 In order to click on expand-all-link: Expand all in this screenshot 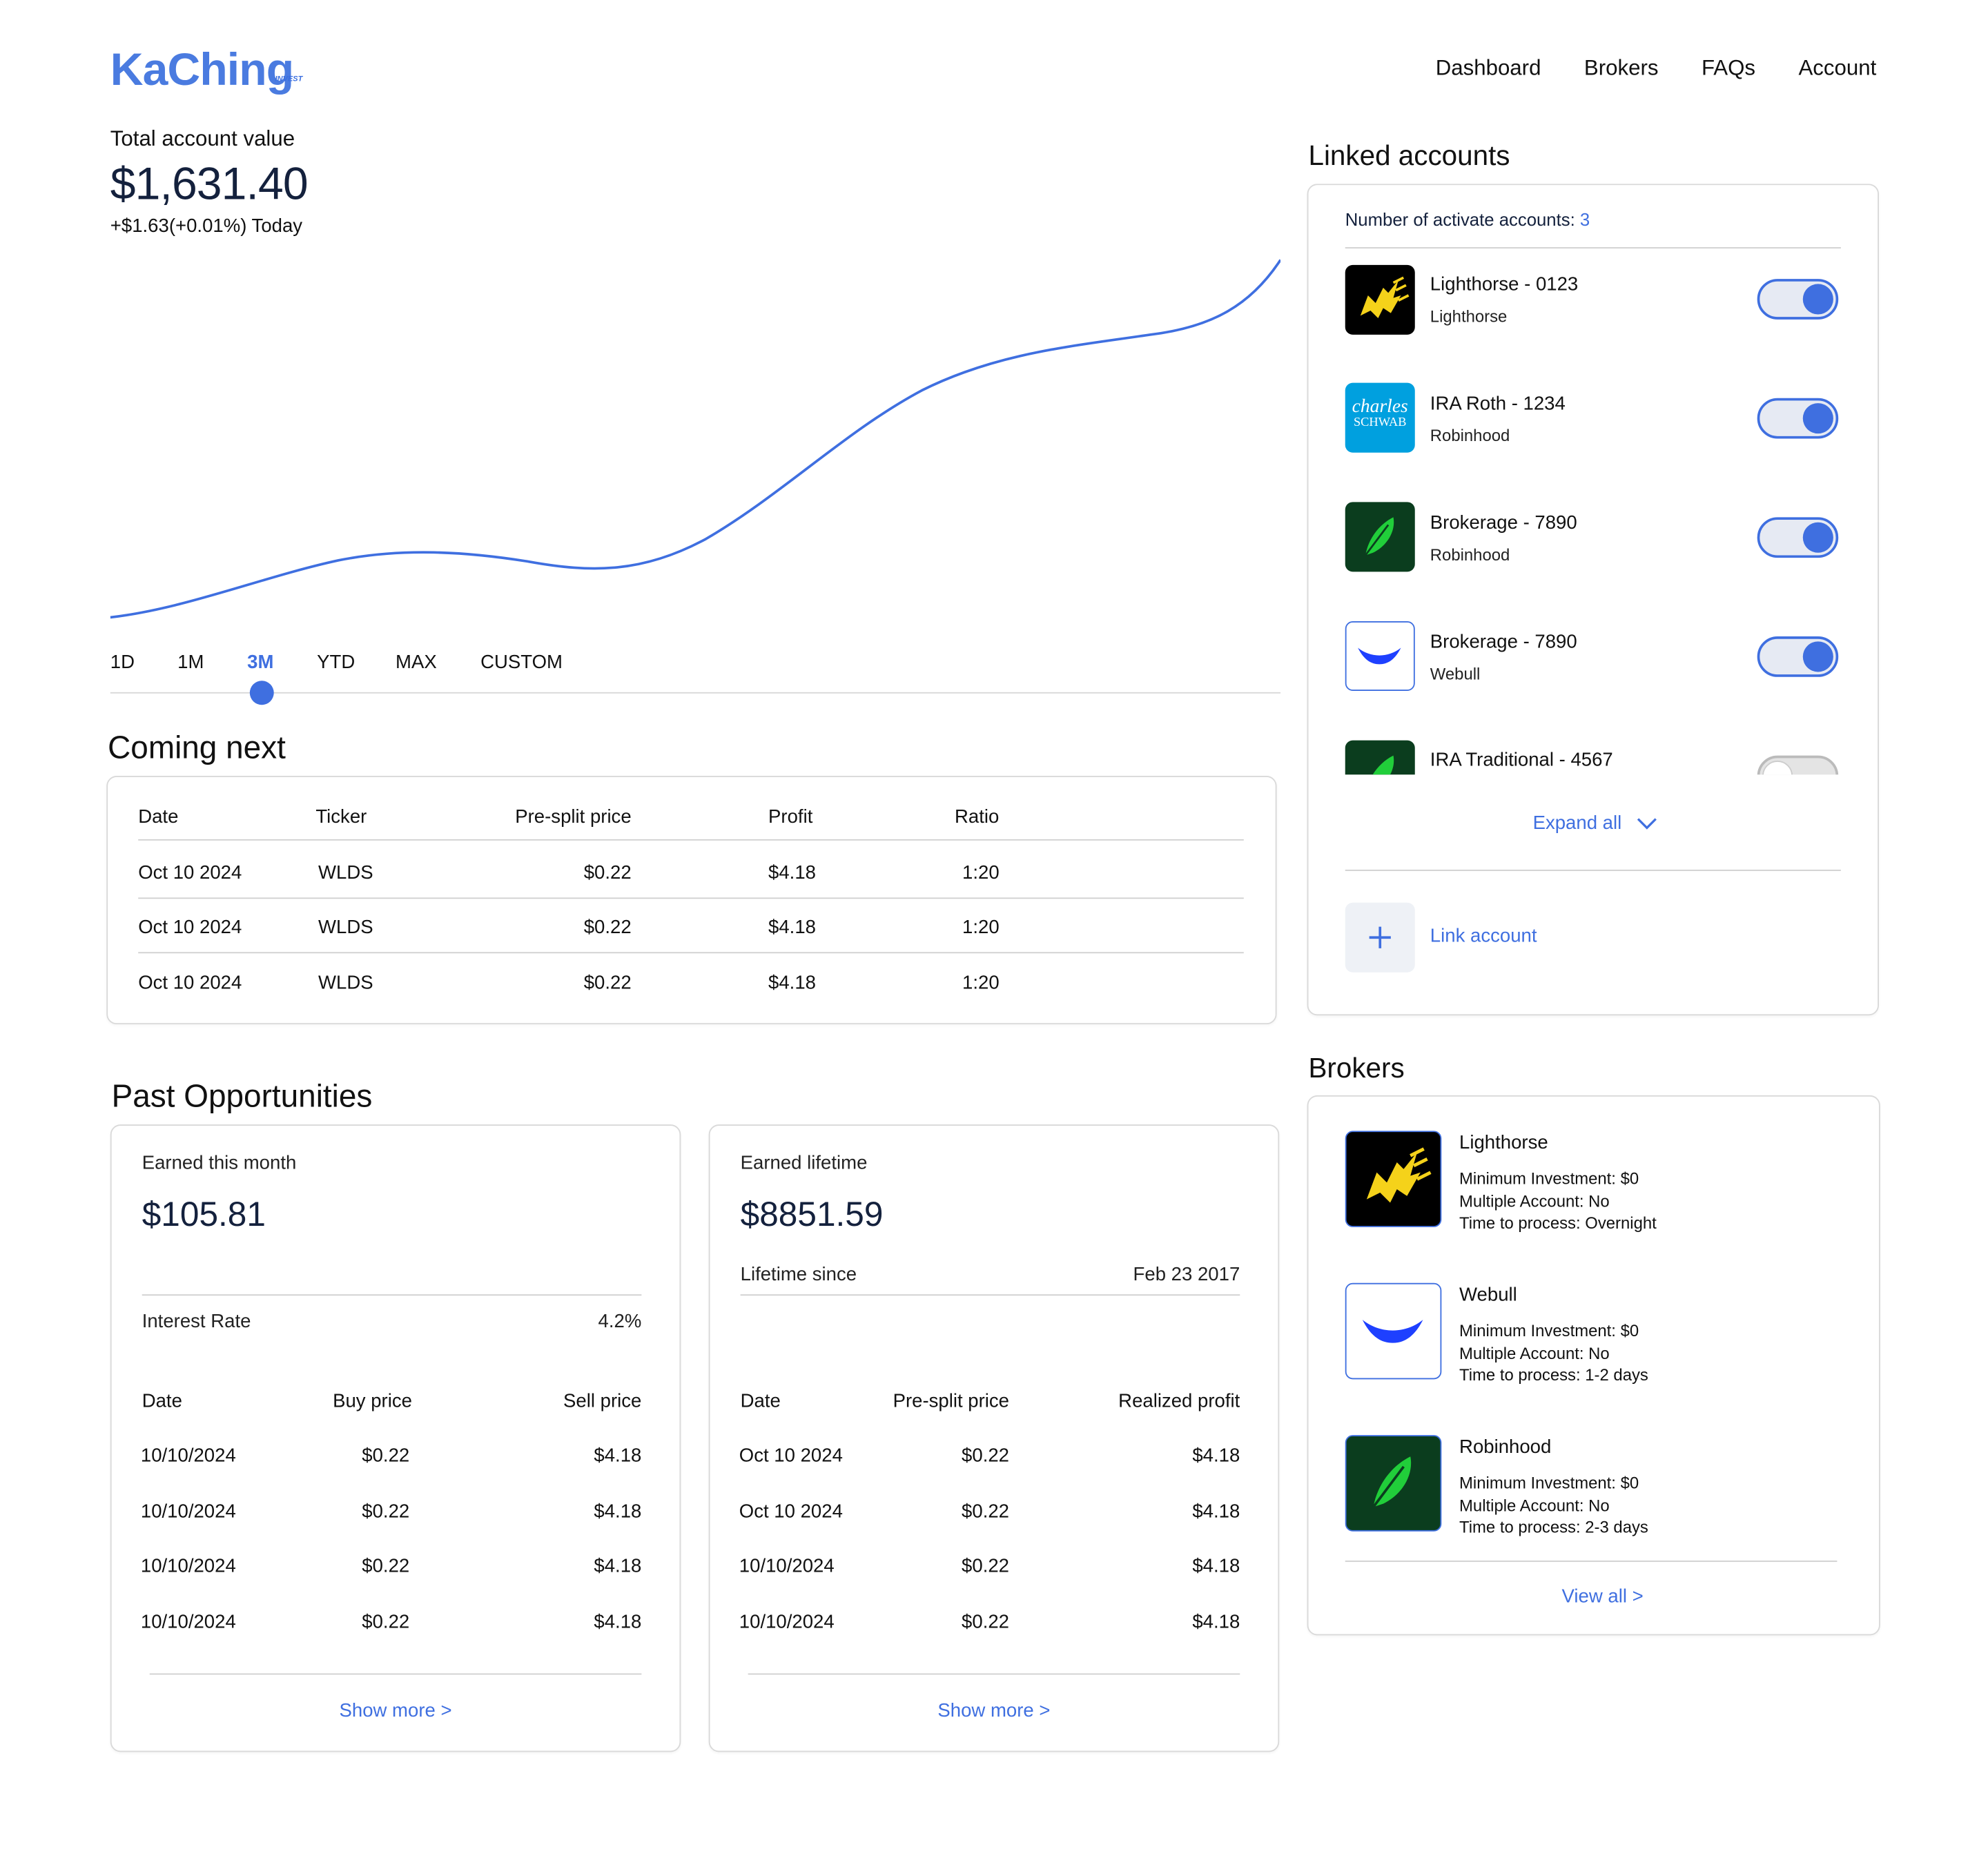, I will do `click(1595, 823)`.